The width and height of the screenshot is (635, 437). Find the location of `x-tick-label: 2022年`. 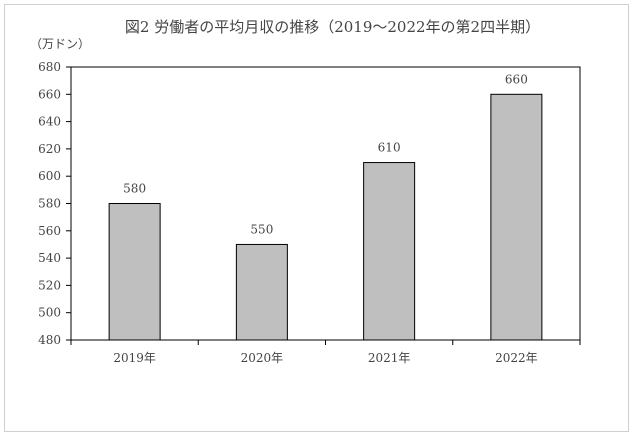

x-tick-label: 2022年 is located at coordinates (516, 358).